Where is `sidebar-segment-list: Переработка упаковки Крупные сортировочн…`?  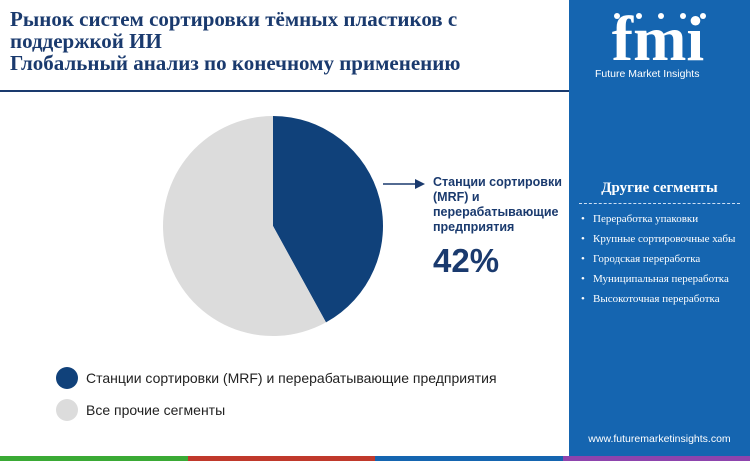
sidebar-segment-list: Переработка упаковки Крупные сортировочн… is located at coordinates (663, 262).